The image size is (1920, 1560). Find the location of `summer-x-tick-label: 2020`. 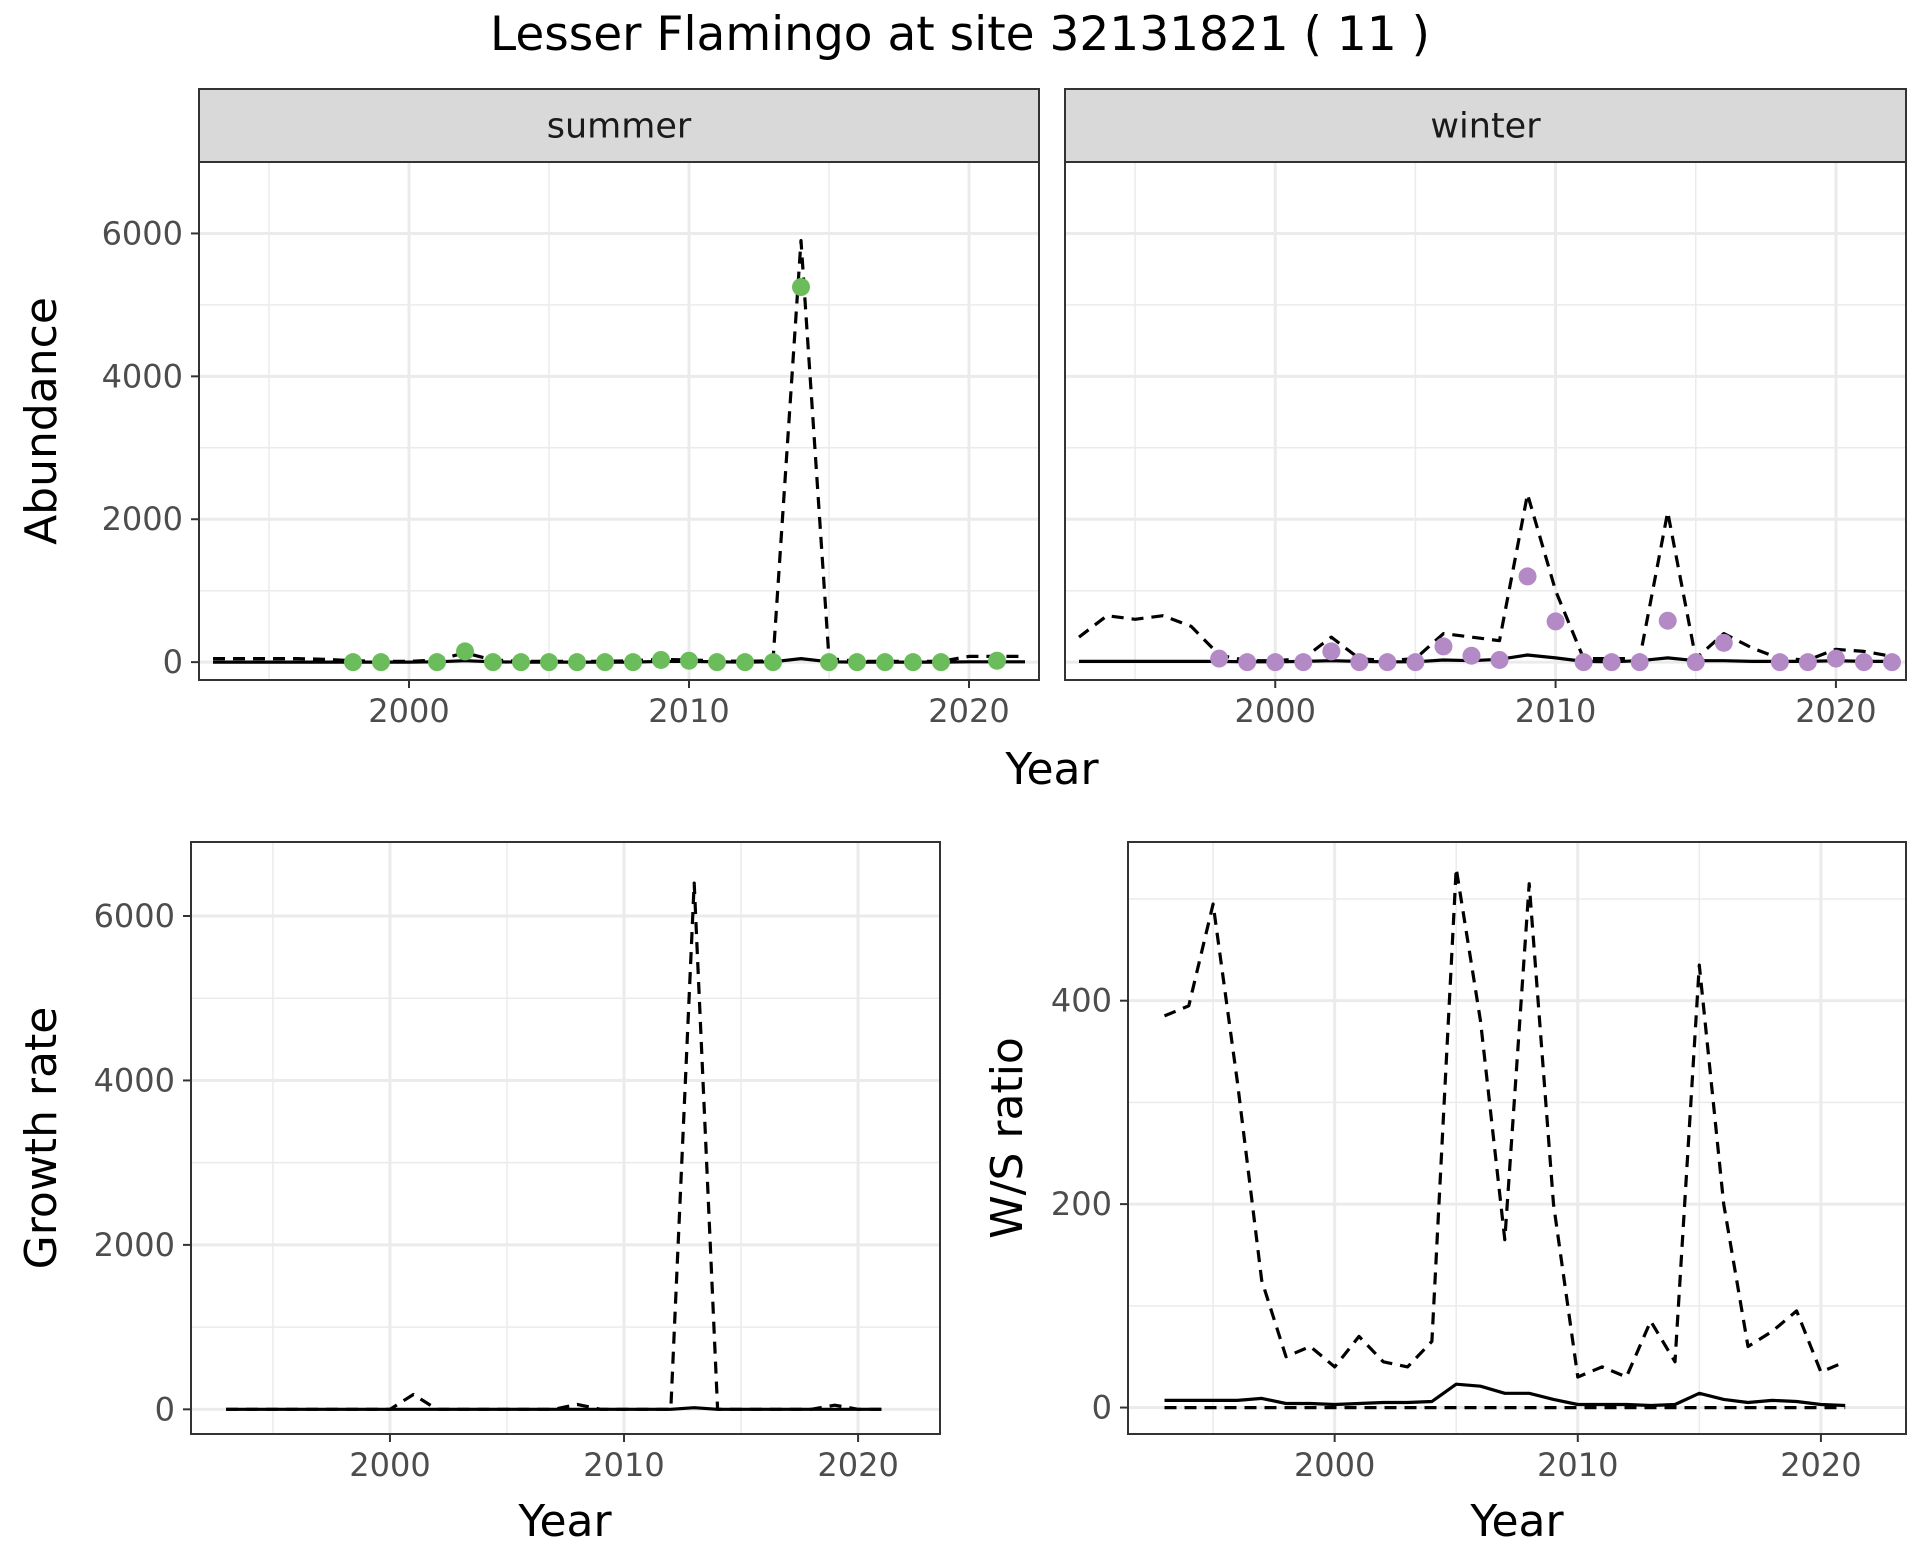

summer-x-tick-label: 2020 is located at coordinates (968, 711).